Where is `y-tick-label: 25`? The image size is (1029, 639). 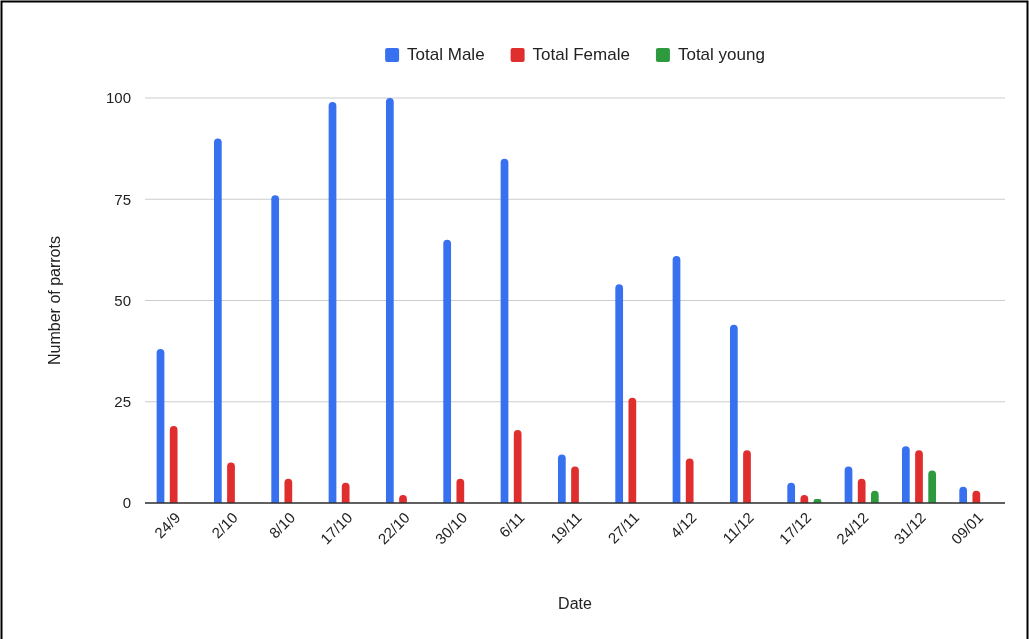 y-tick-label: 25 is located at coordinates (122, 402).